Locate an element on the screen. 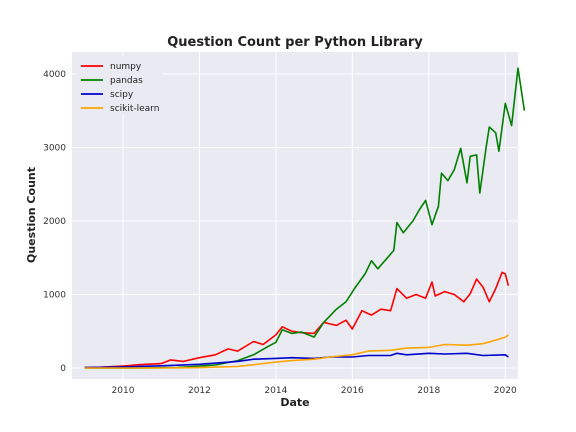 The image size is (576, 432). legend: numpy pandas scipy scikit-learn is located at coordinates (119, 85).